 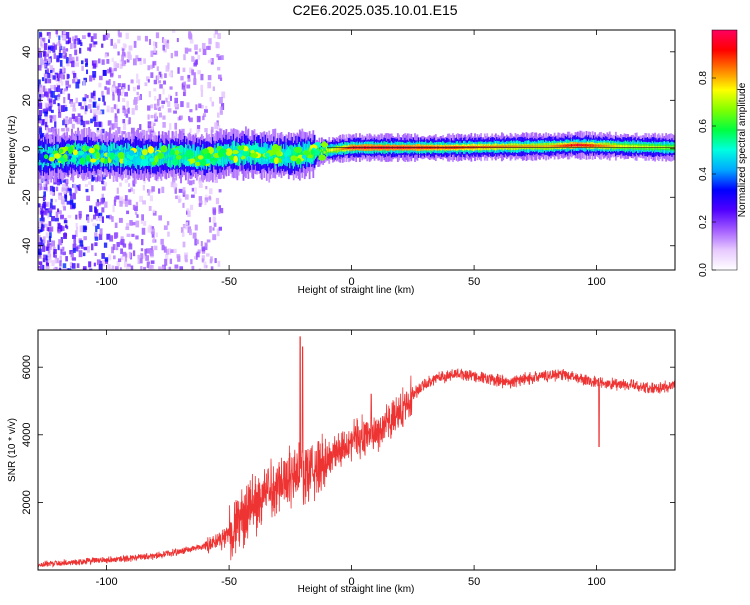 I want to click on x-tick-label: 100, so click(x=596, y=582).